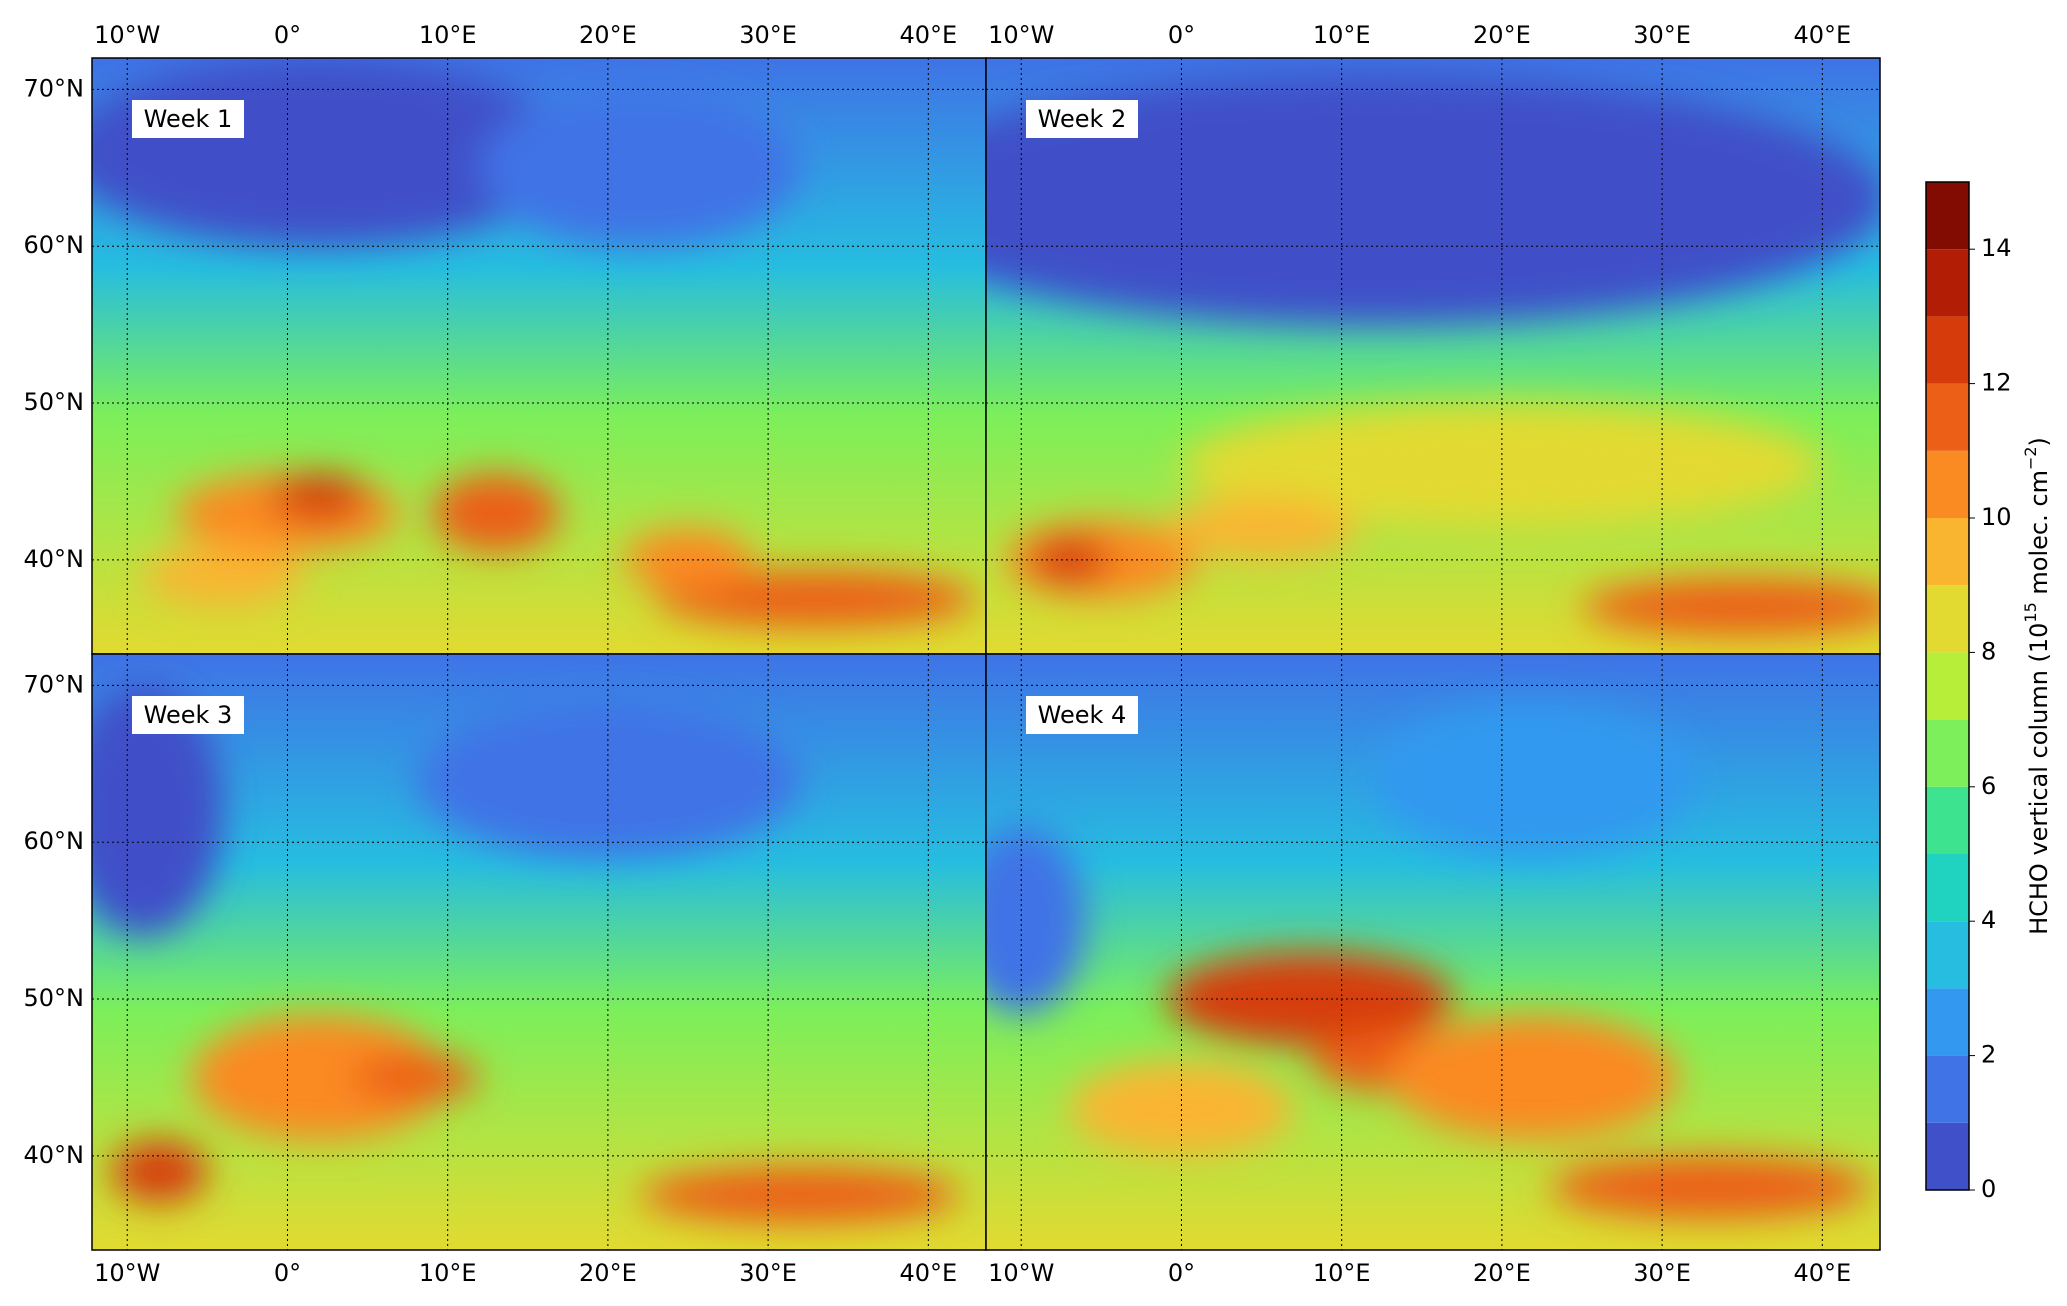 The image size is (2067, 1306). I want to click on panel-label: Week 3, so click(188, 715).